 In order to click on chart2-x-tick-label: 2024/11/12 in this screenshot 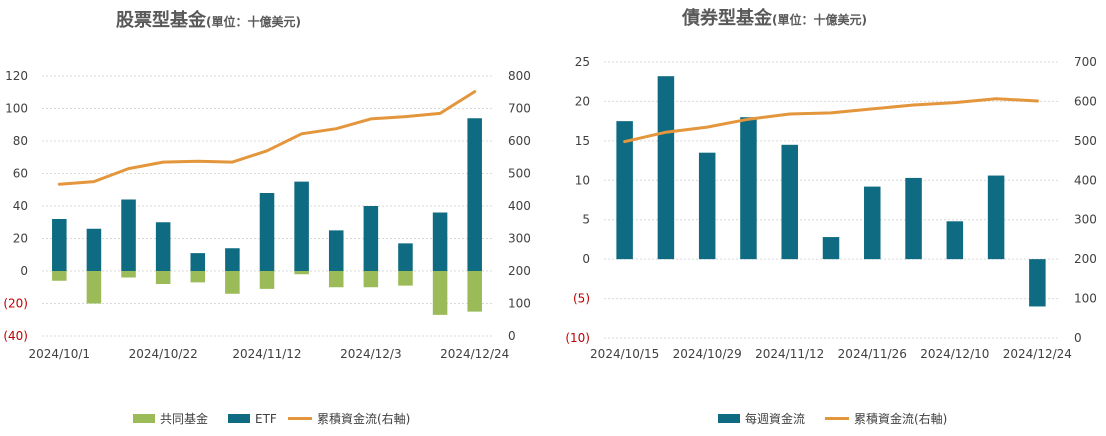, I will do `click(789, 354)`.